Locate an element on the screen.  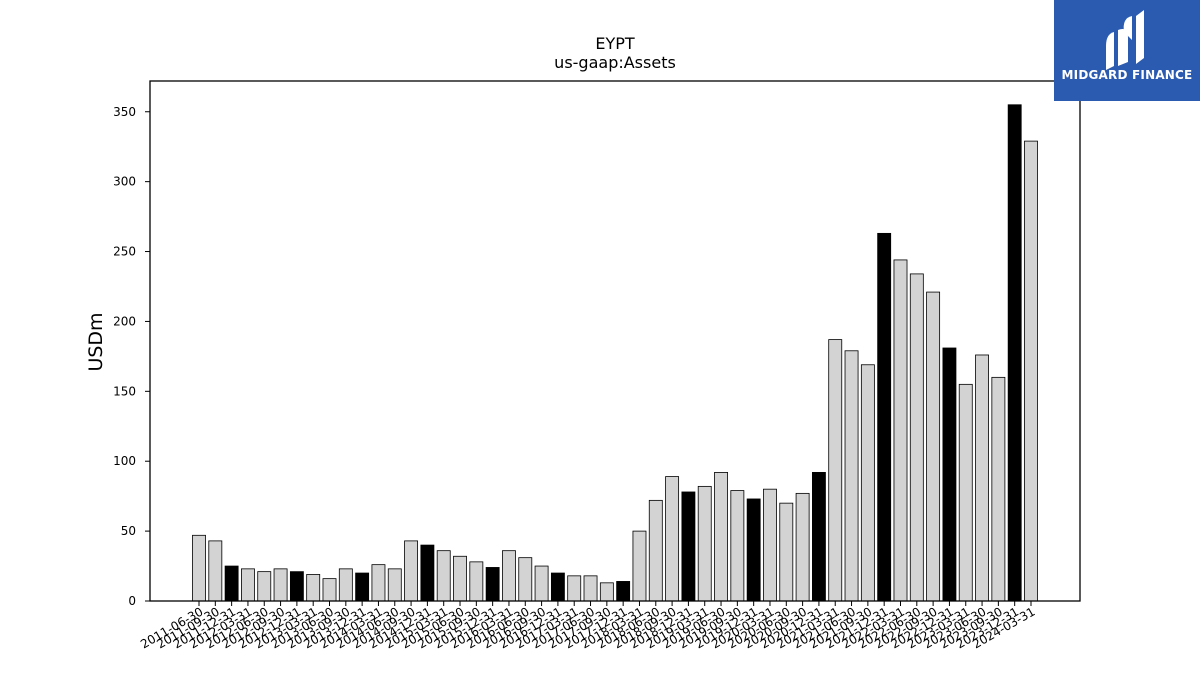
y-tick-label: 350 is located at coordinates (124, 112).